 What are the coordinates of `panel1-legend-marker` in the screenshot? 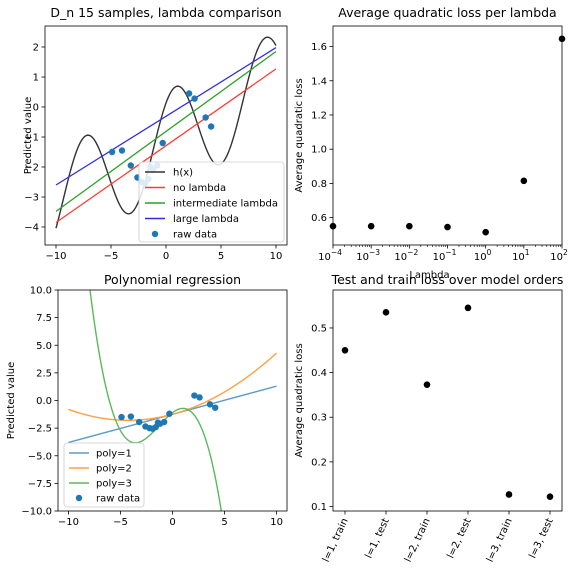 It's located at (155, 234).